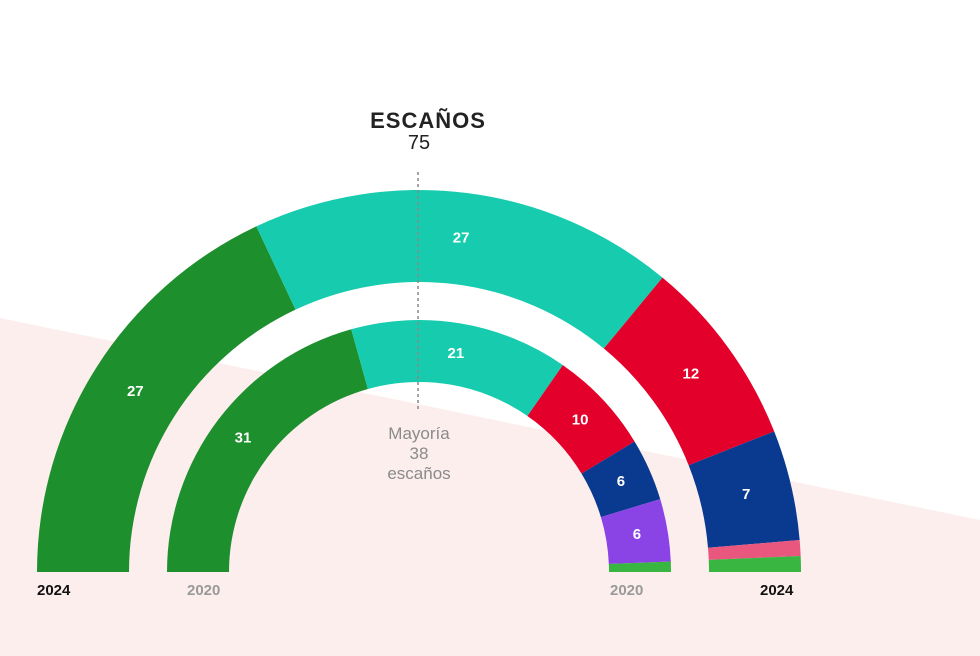  What do you see at coordinates (428, 120) in the screenshot?
I see `chart-title: ESCAÑOS` at bounding box center [428, 120].